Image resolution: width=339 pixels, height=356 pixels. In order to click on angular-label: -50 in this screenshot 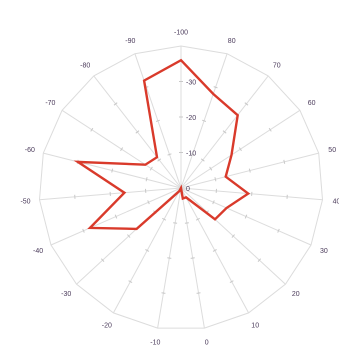, I will do `click(25, 201)`.